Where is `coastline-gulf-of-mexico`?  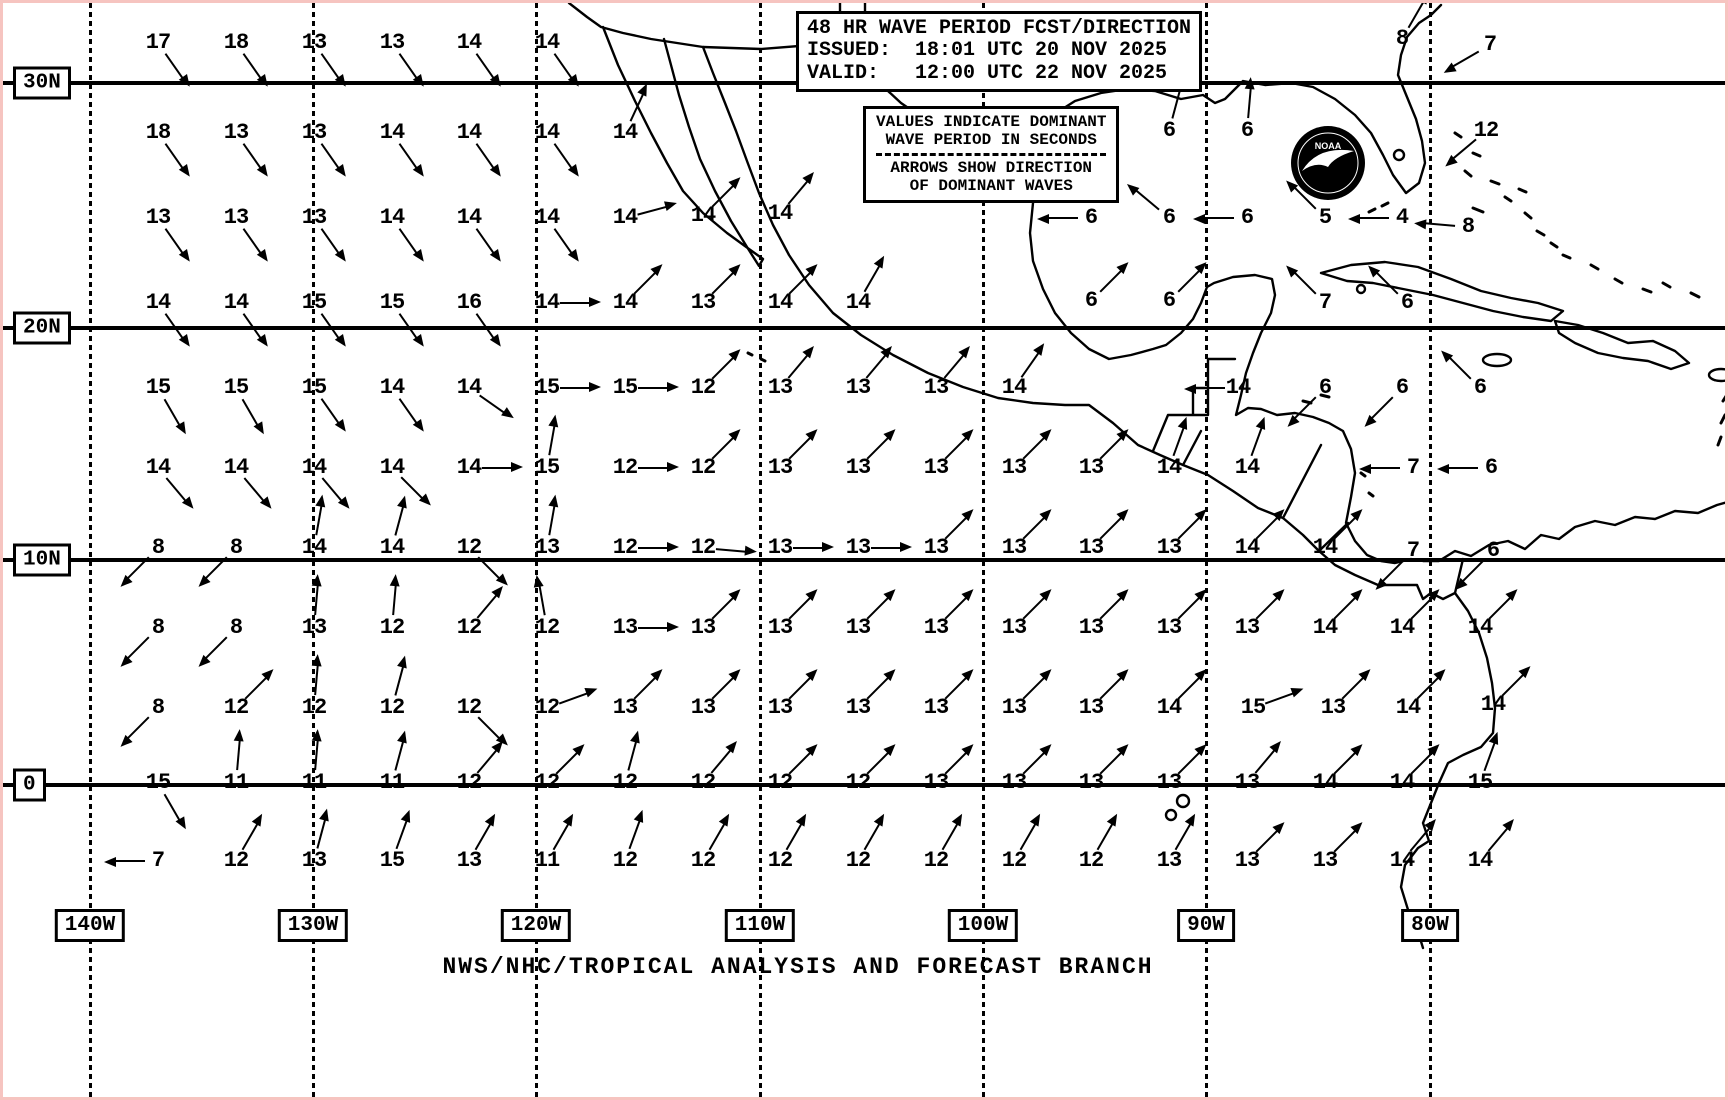
coastline-gulf-of-mexico is located at coordinates (1376, 370).